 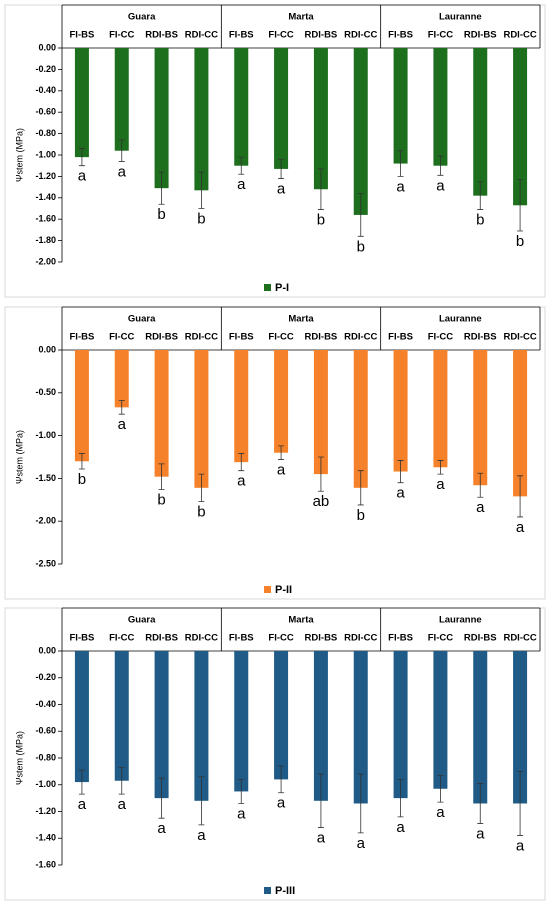 I want to click on group-label: Lauranne, so click(x=460, y=620).